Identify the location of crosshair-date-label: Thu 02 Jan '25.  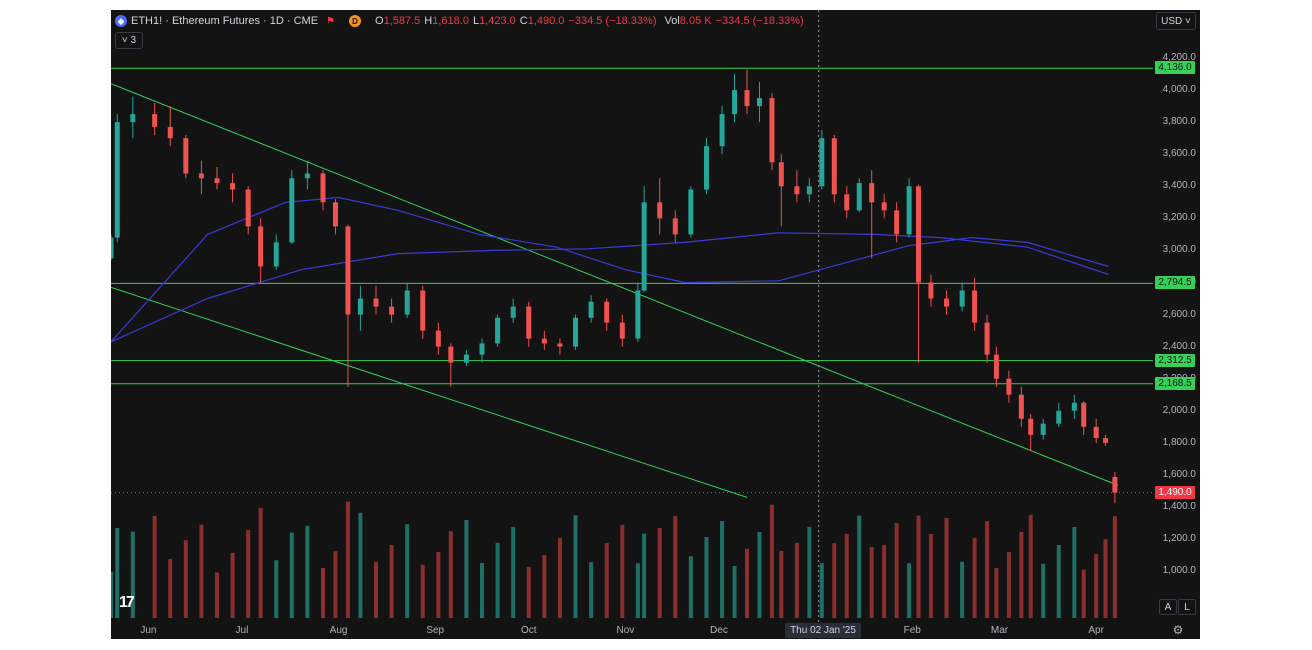
(823, 630).